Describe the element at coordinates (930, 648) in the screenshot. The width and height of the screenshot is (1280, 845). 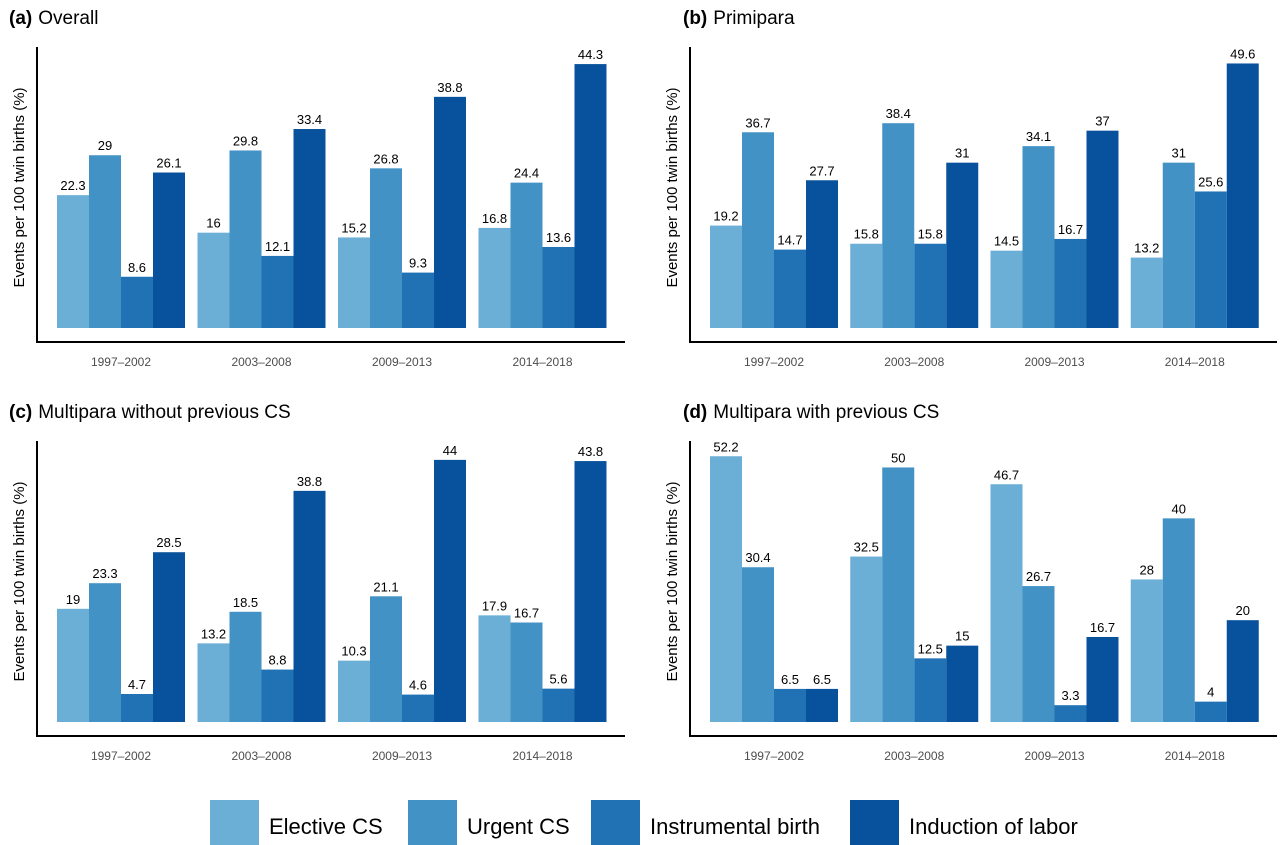
I see `data-label: 12.5` at that location.